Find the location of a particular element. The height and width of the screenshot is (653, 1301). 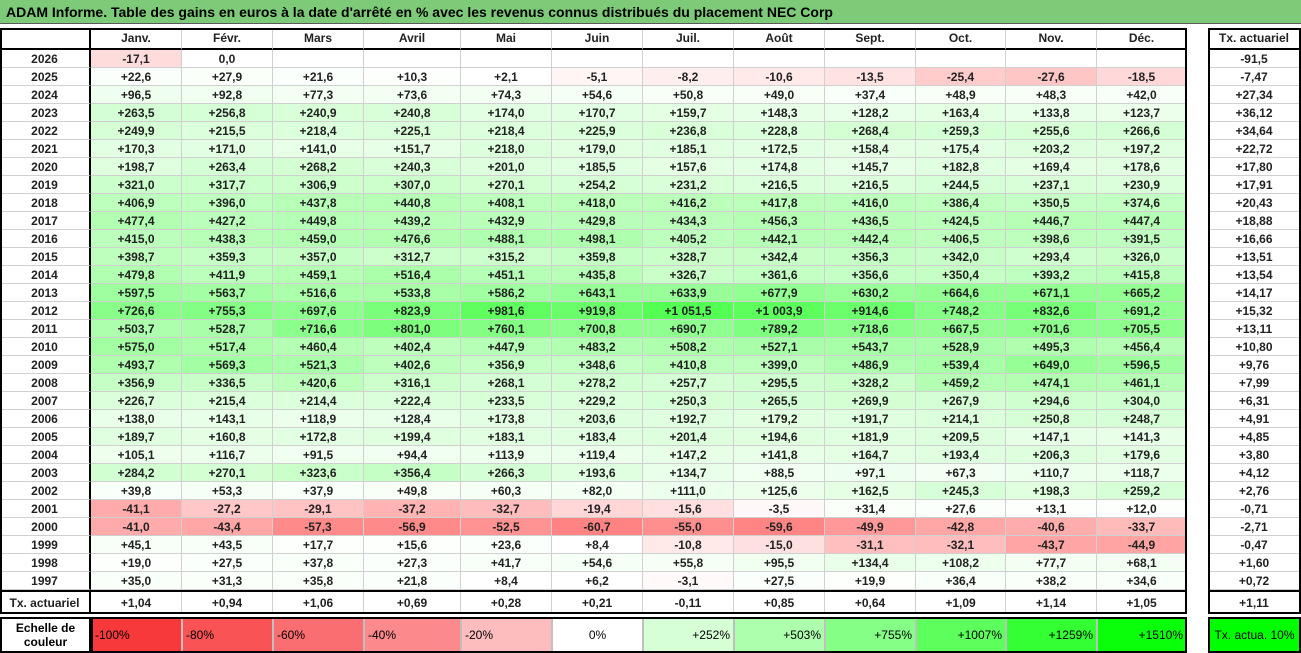

table-cell: +244,5 is located at coordinates (961, 185).